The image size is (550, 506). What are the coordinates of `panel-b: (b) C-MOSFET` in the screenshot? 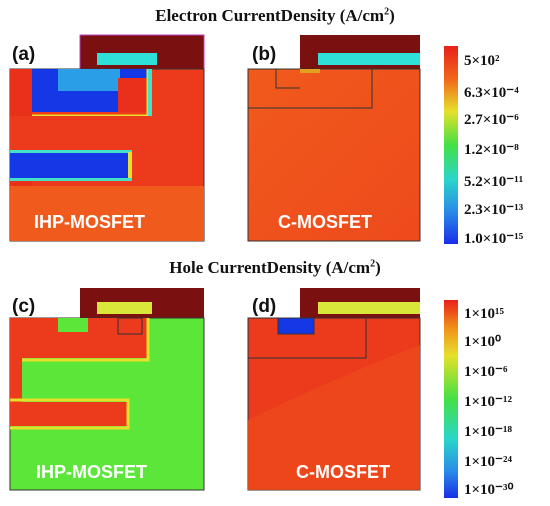 It's located at (334, 138).